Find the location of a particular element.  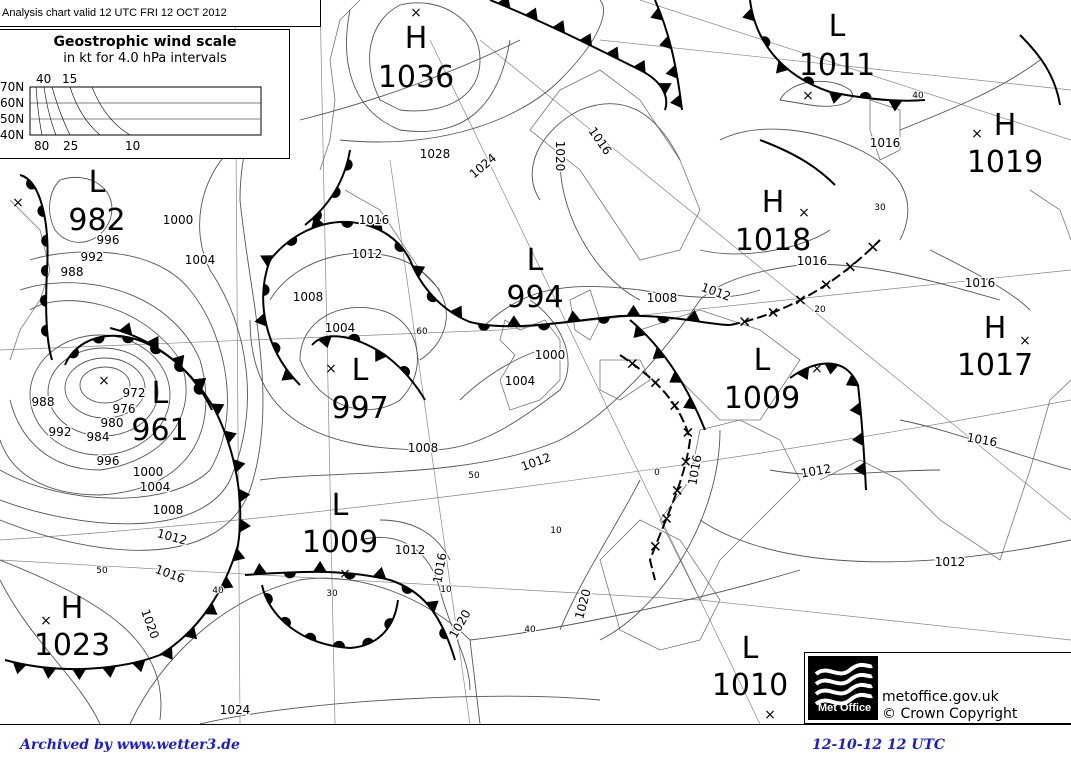

isobar-label: 980 is located at coordinates (112, 423).